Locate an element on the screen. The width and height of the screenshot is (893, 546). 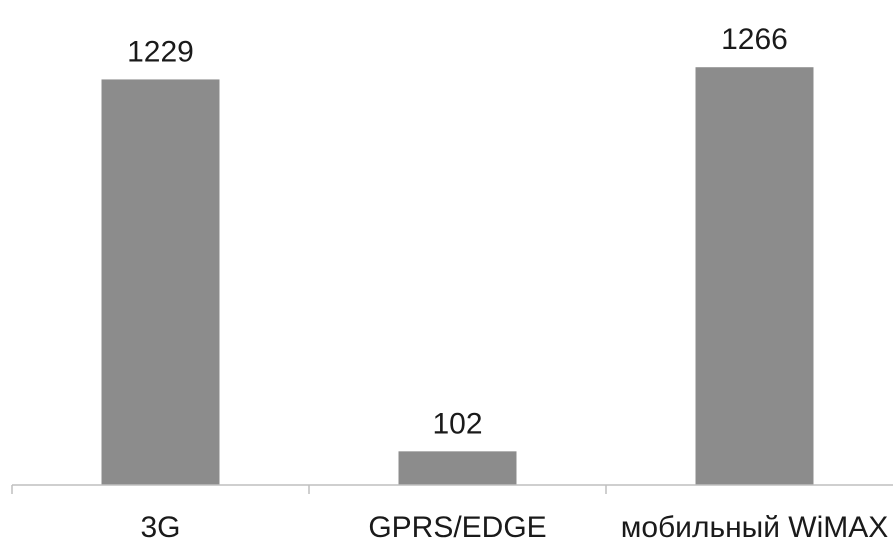
x-axis is located at coordinates (452, 489).